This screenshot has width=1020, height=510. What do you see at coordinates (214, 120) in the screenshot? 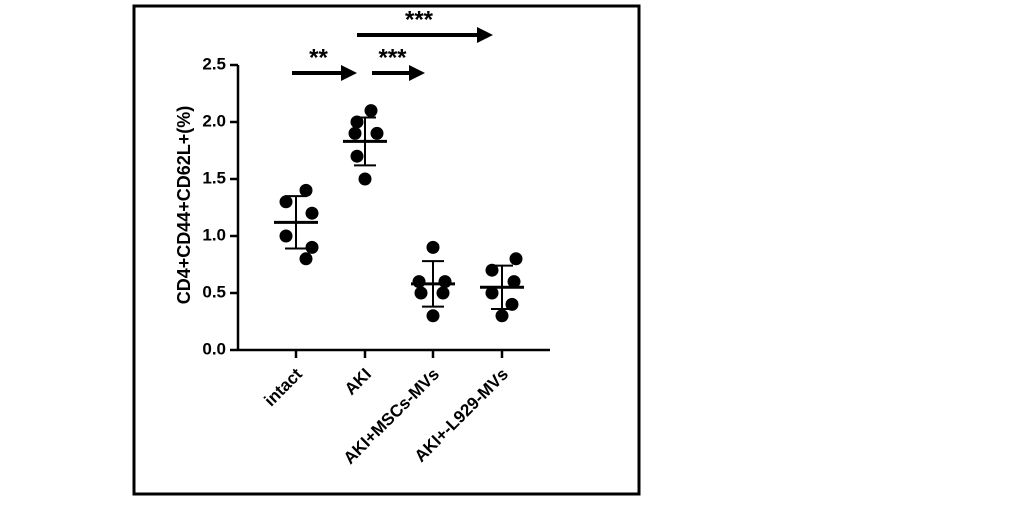
I see `y-tick-label: 2.0` at bounding box center [214, 120].